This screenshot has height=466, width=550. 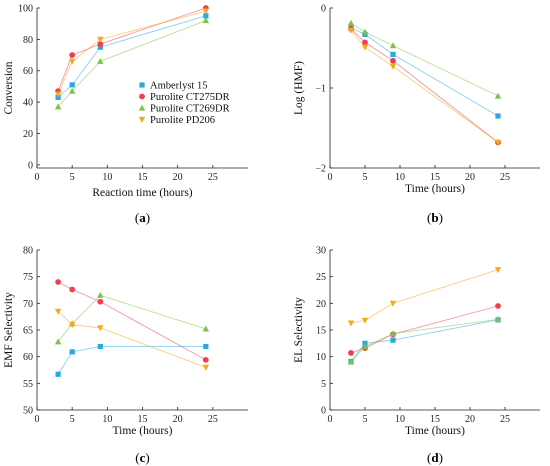 I want to click on y-tick-label: 65, so click(x=28, y=331).